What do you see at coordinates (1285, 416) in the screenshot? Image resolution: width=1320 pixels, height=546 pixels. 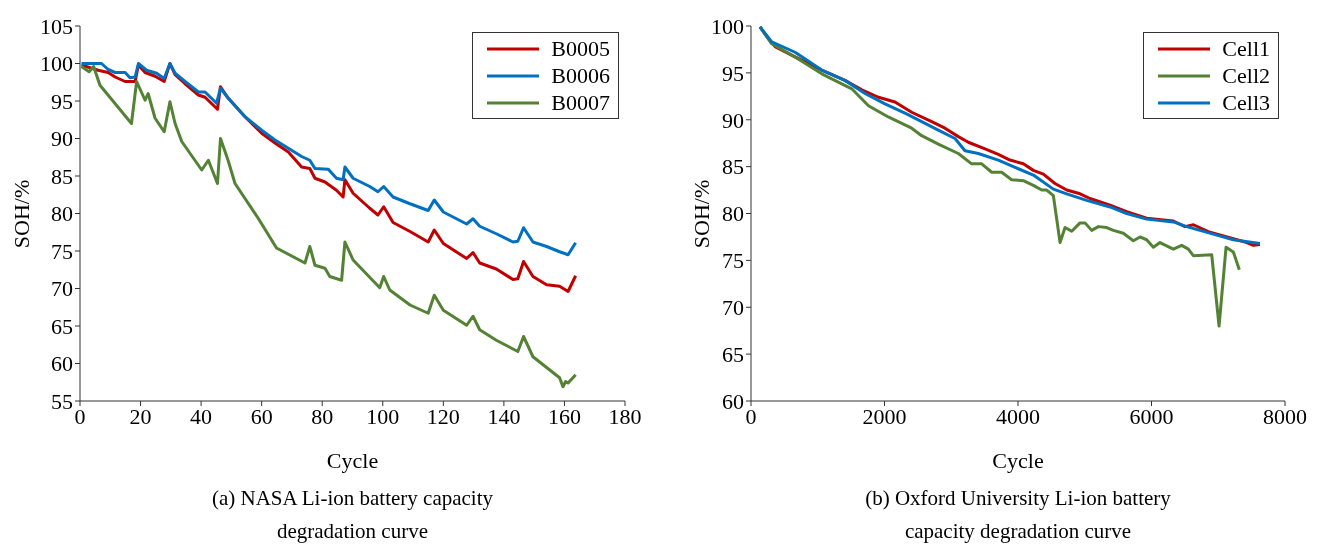 I see `x-tick-label: 8000` at bounding box center [1285, 416].